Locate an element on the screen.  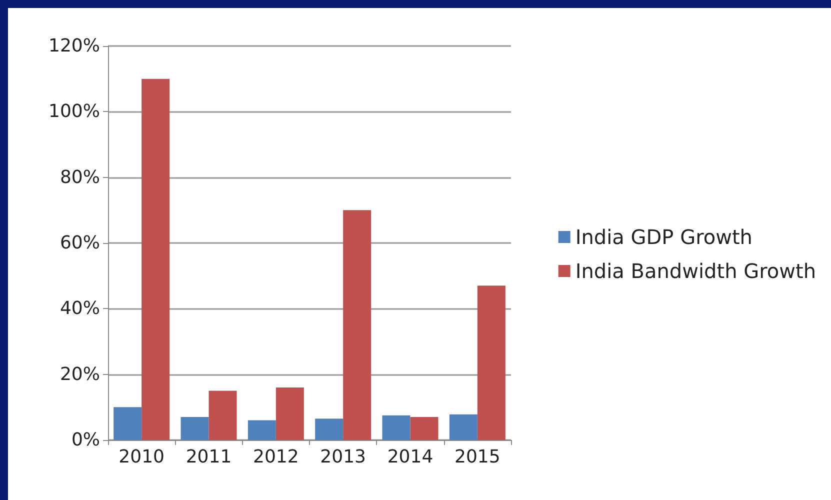
y-tick-label: 40% is located at coordinates (80, 309).